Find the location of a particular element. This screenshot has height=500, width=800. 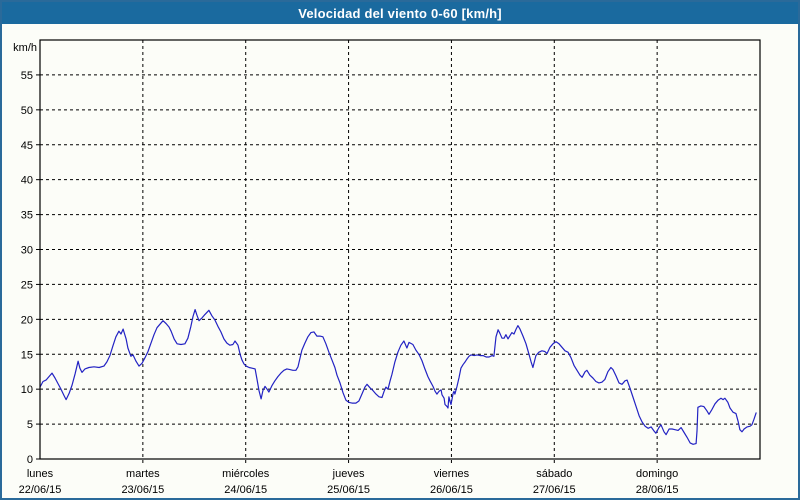

y-tick-label: 40 is located at coordinates (27, 181).